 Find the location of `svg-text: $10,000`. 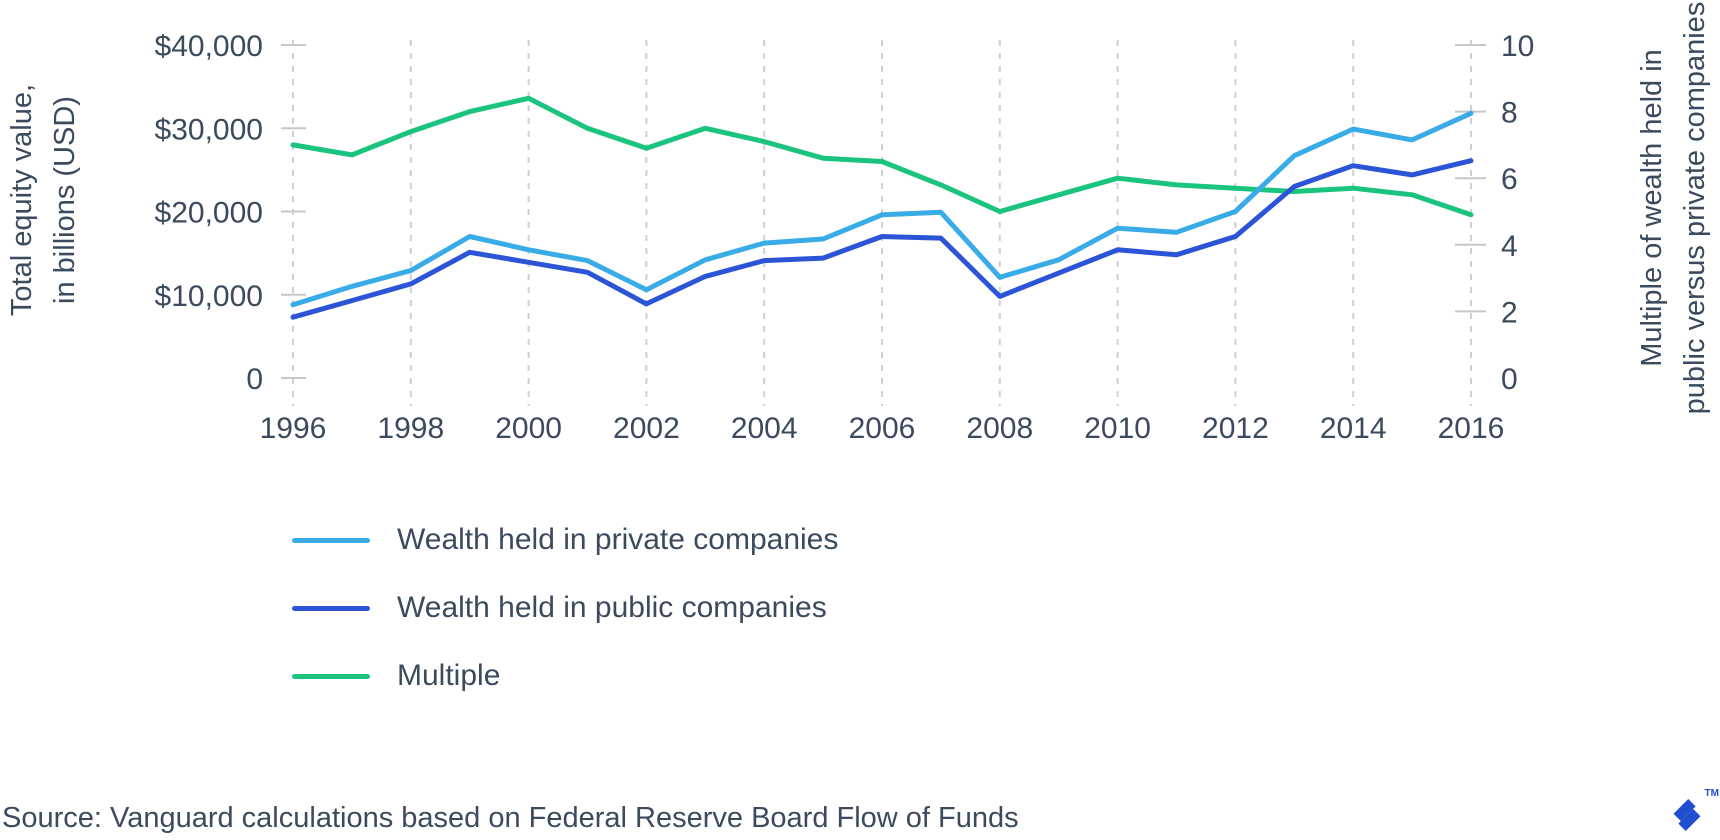

svg-text: $10,000 is located at coordinates (209, 296).